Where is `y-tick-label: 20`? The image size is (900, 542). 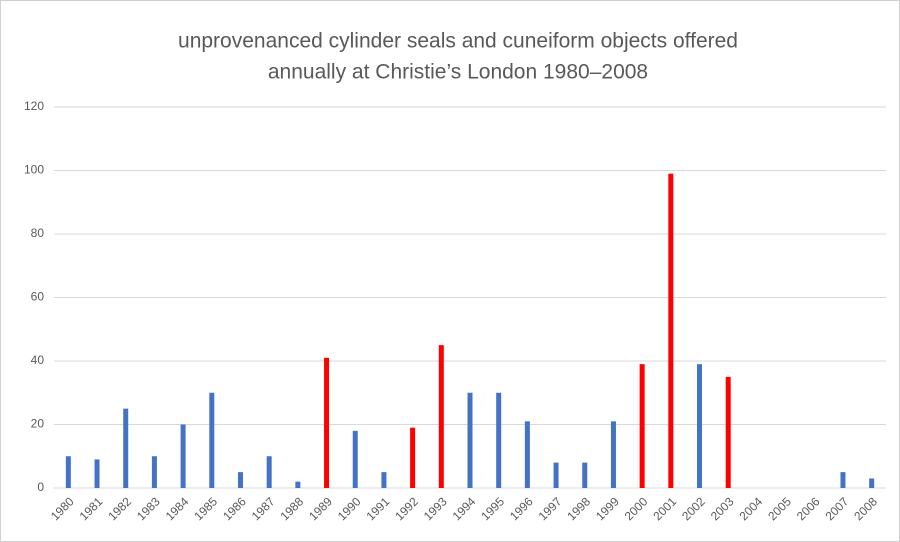 y-tick-label: 20 is located at coordinates (38, 424).